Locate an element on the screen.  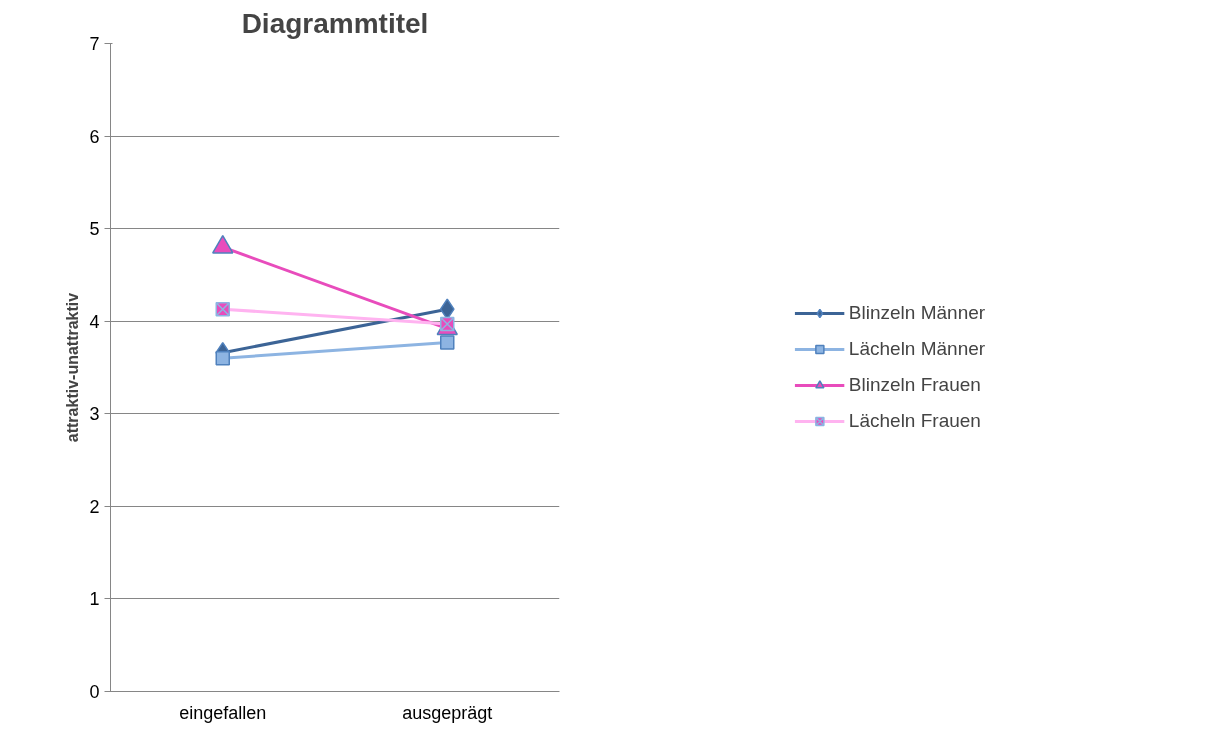
chart-title: Diagrammtitel is located at coordinates (335, 23).